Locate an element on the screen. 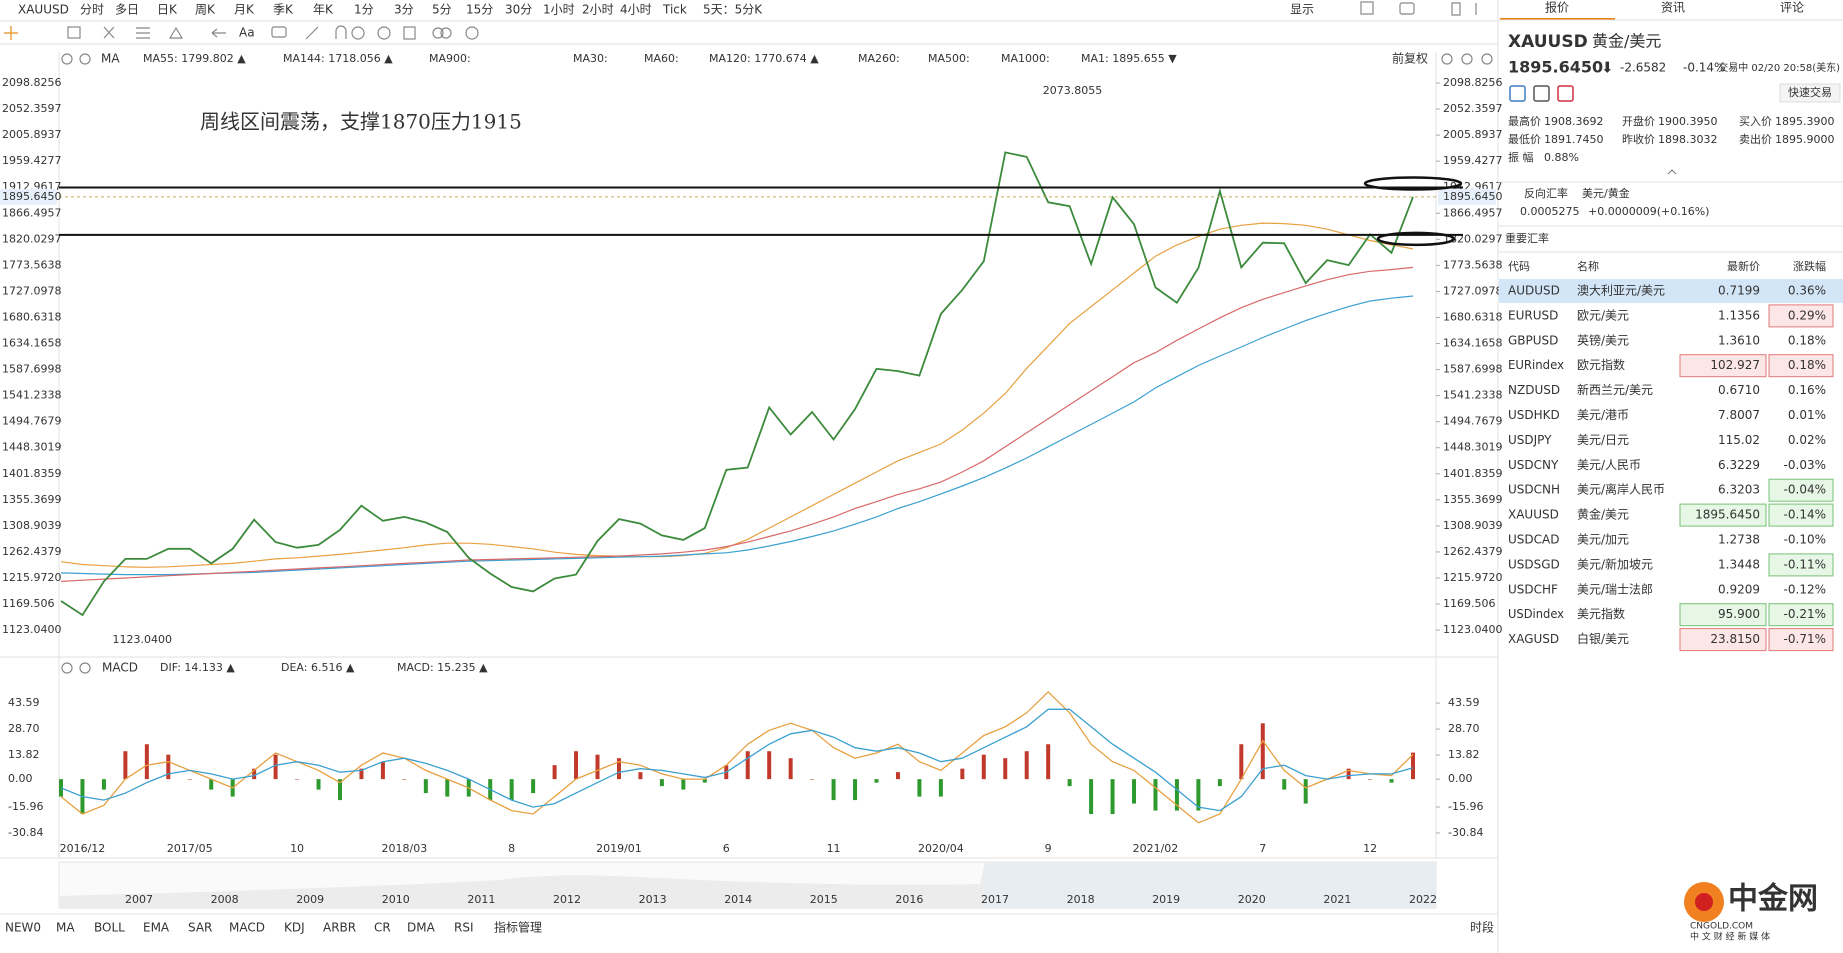 The image size is (1843, 953). reset-icon is located at coordinates (1447, 59).